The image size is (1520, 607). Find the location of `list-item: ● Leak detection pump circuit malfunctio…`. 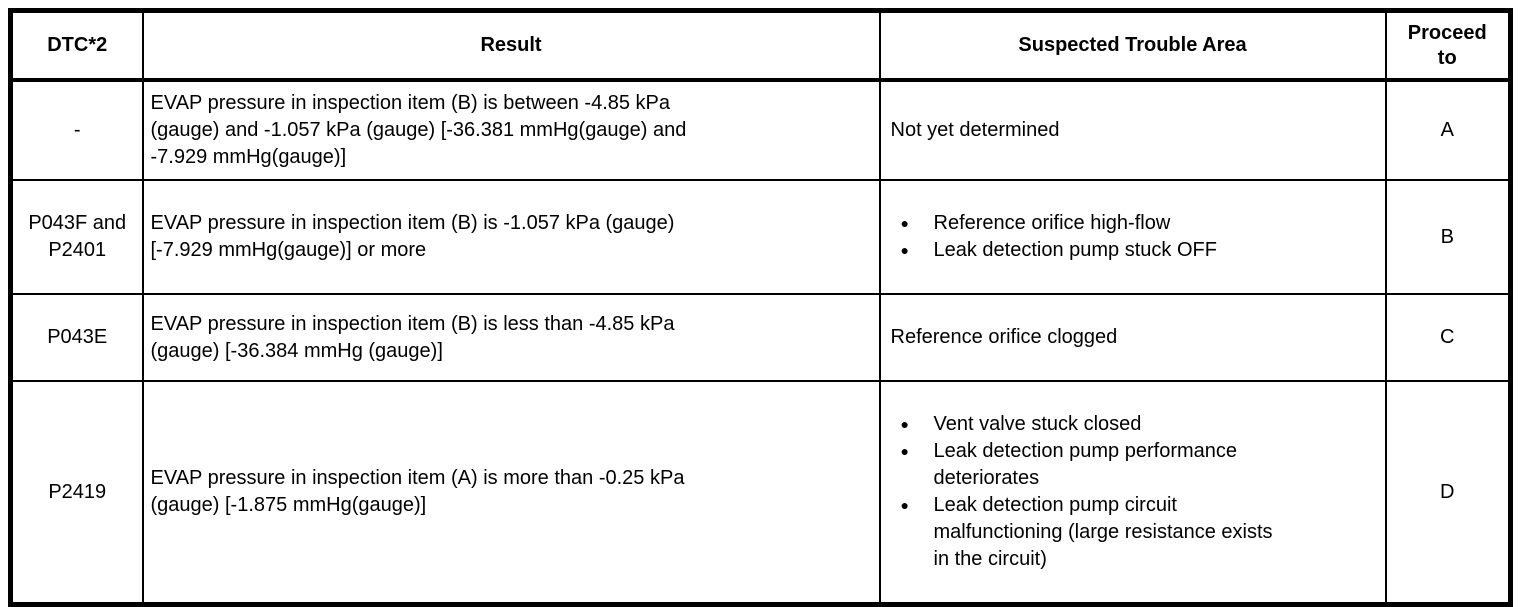

list-item: ● Leak detection pump circuit malfunctio… is located at coordinates (1133, 532).